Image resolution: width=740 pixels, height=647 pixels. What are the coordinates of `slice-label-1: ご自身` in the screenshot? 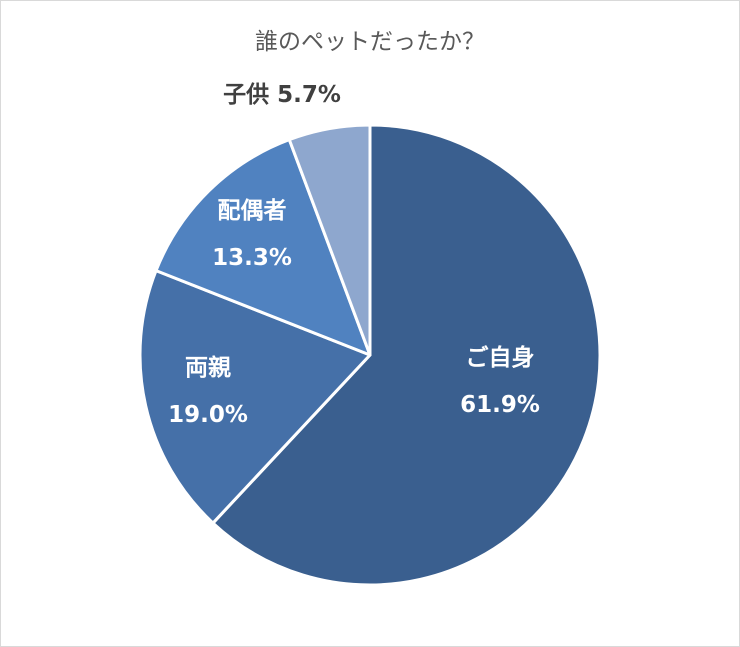 It's located at (500, 357).